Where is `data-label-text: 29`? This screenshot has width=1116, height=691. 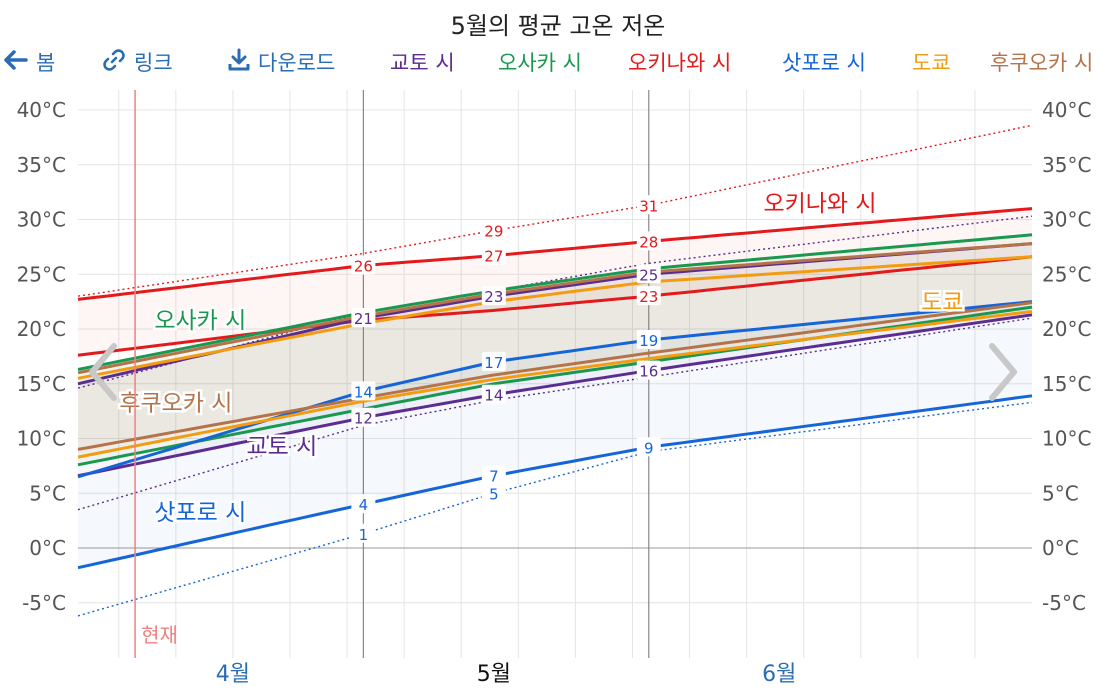 data-label-text: 29 is located at coordinates (493, 231).